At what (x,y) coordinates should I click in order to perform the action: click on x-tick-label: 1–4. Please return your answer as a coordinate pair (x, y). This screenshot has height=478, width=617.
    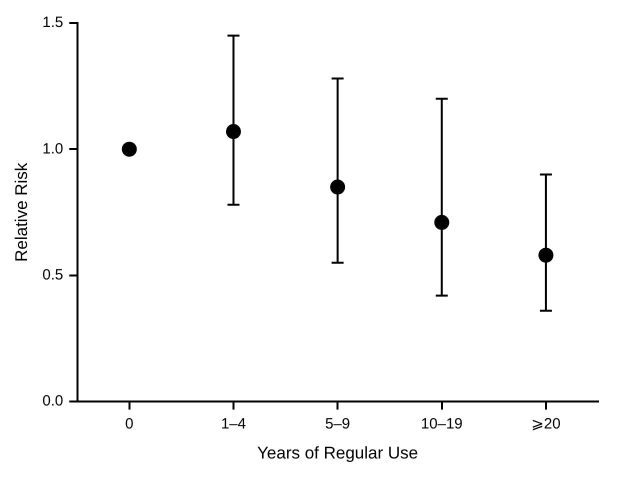
    Looking at the image, I should click on (233, 424).